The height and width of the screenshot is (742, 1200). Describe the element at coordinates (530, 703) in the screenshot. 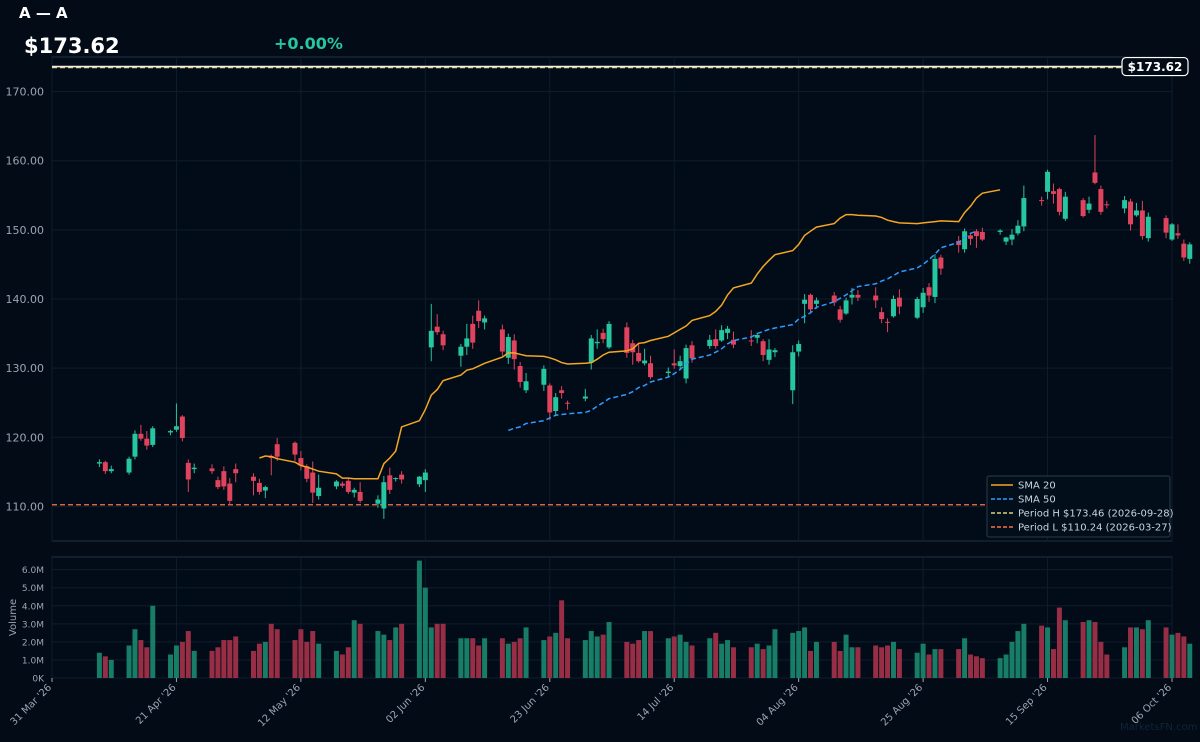

I see `x-tick-label: 23 Jun '26` at that location.